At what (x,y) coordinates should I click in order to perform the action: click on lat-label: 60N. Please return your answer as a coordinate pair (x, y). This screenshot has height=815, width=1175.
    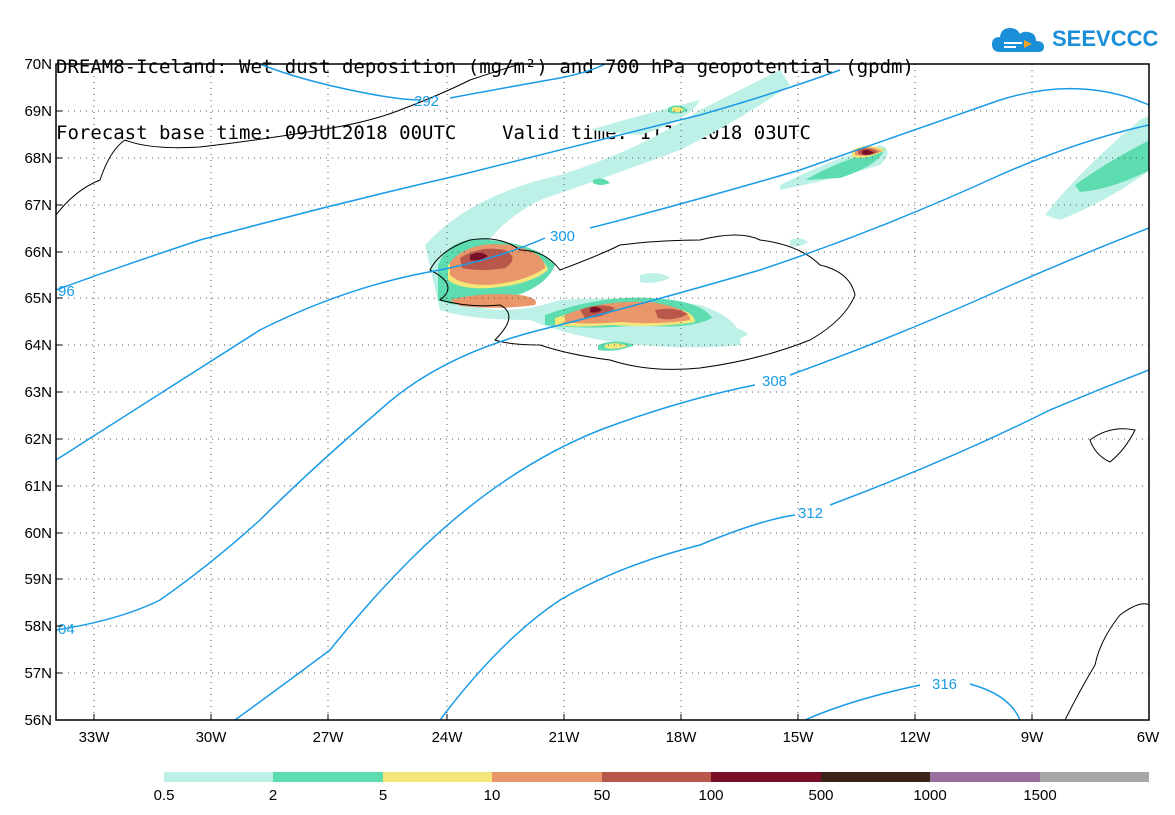
    Looking at the image, I should click on (38, 533).